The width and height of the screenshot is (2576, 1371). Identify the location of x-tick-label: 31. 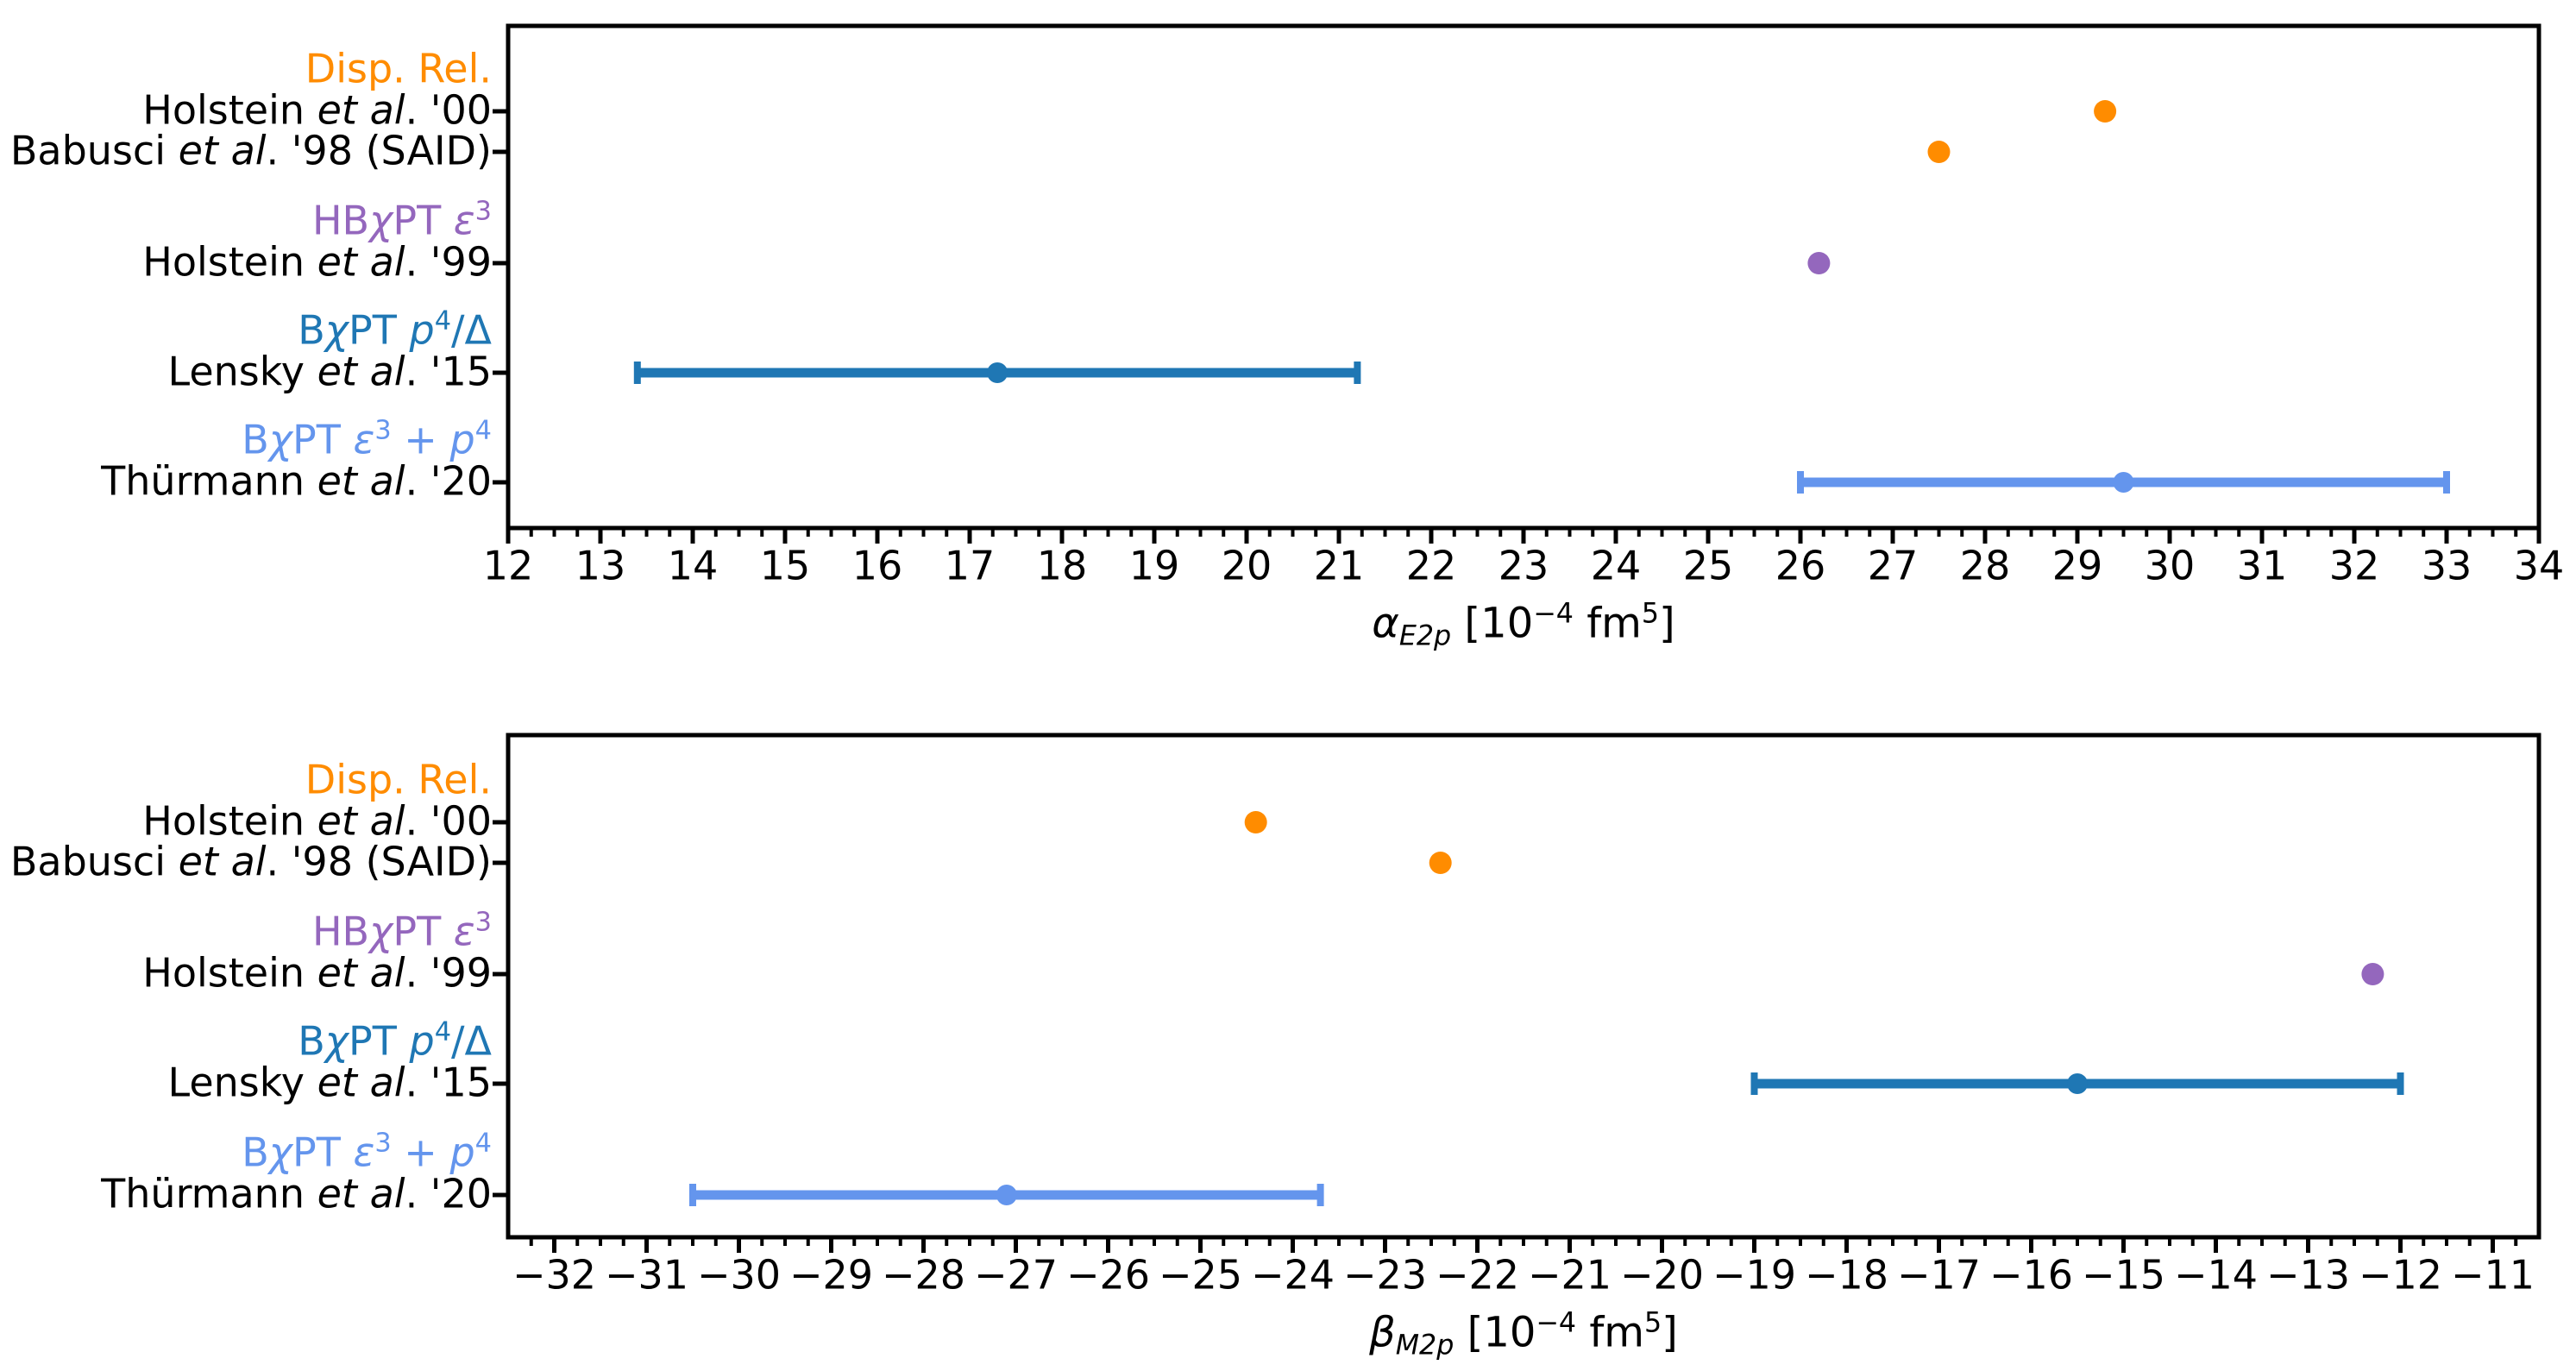
(2262, 565).